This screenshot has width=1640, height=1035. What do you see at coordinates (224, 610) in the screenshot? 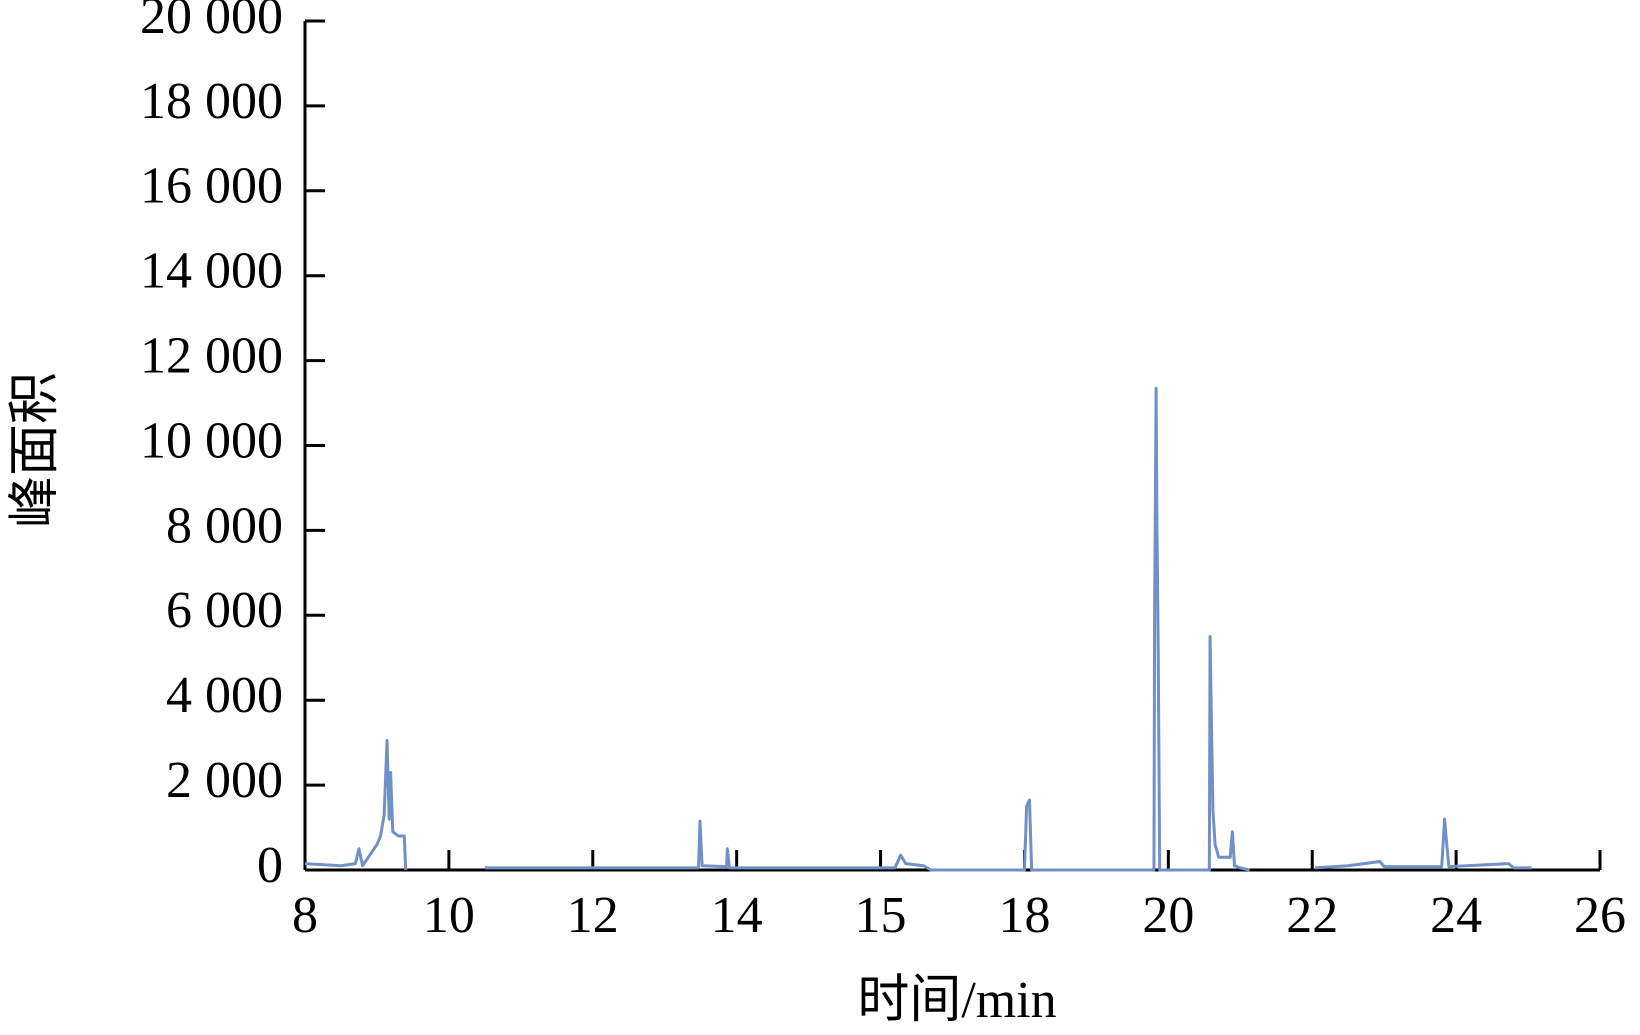
I see `y-tick-label: 6 000` at bounding box center [224, 610].